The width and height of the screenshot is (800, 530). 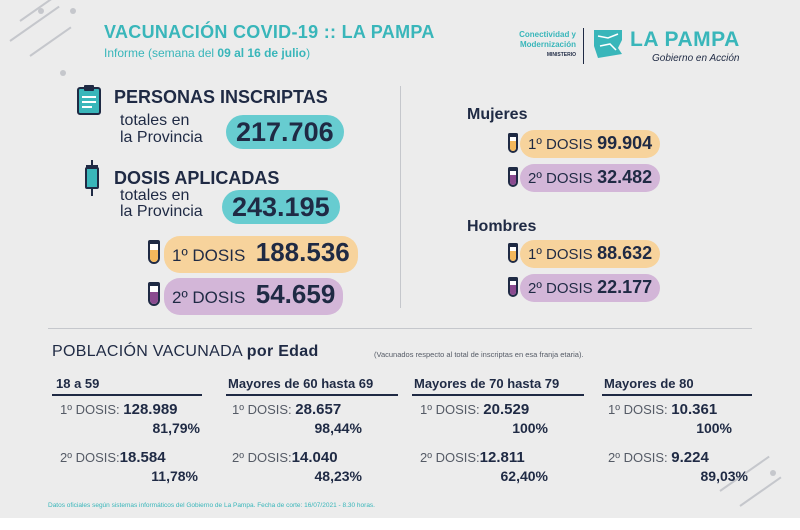 I want to click on mujeres-second-value: 32.482, so click(x=625, y=177).